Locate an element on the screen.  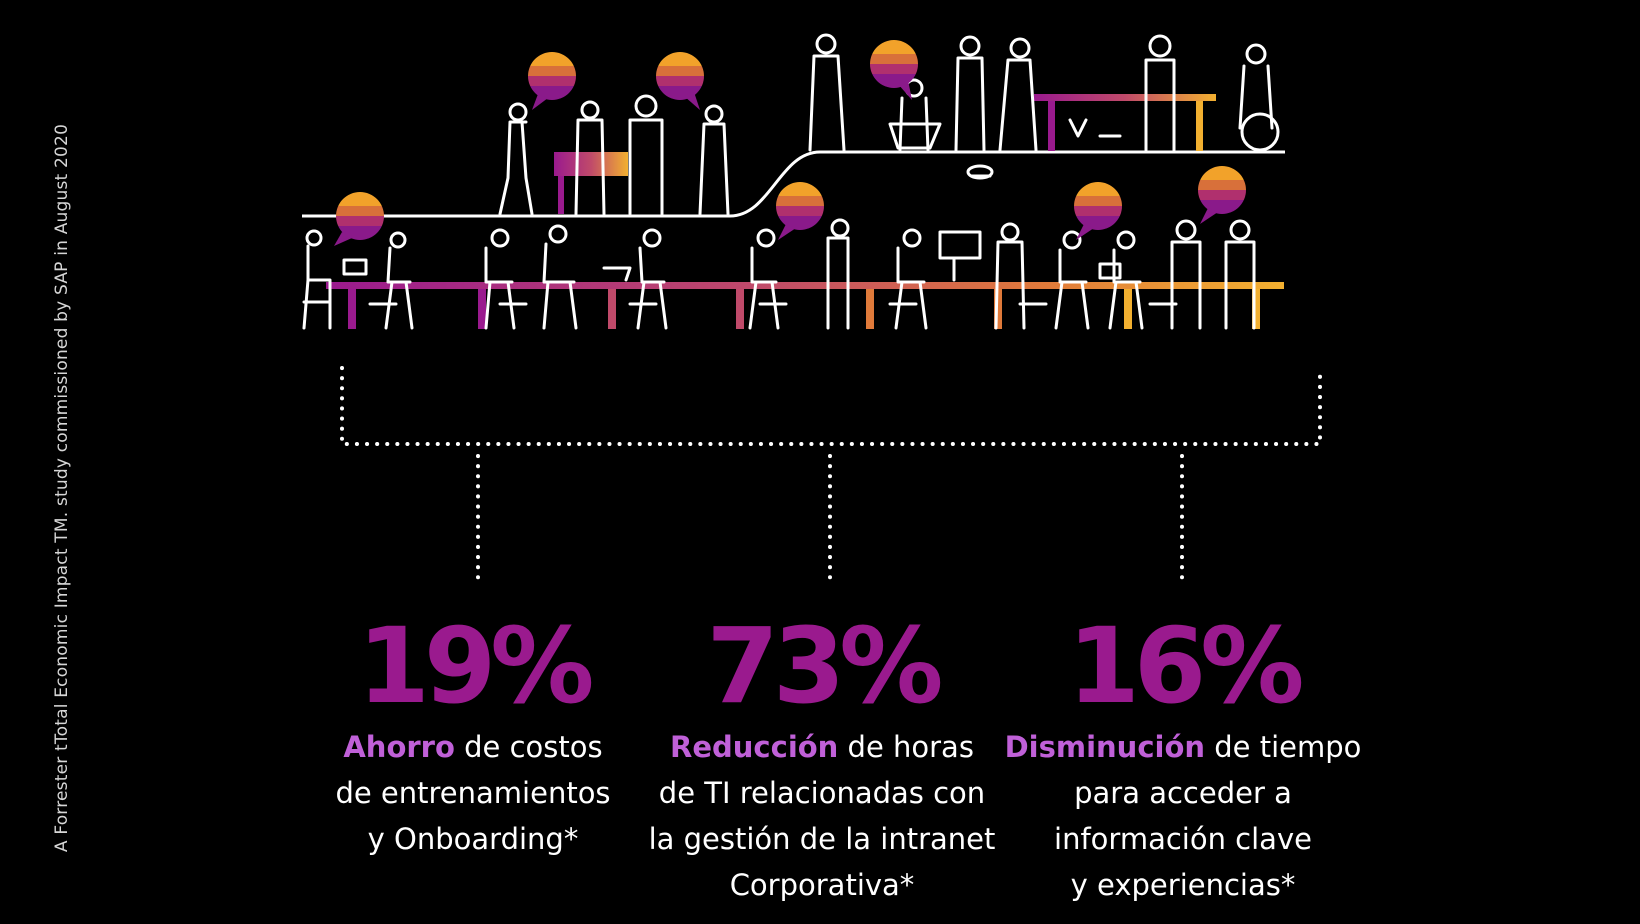
stat-line-3: información clave is located at coordinates (1183, 839).